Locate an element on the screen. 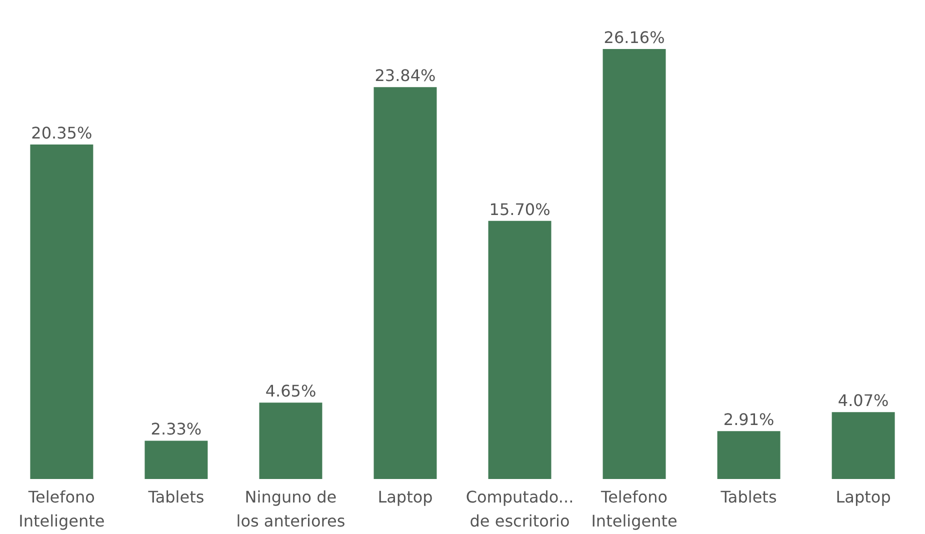  data-label: 15.70% is located at coordinates (519, 209).